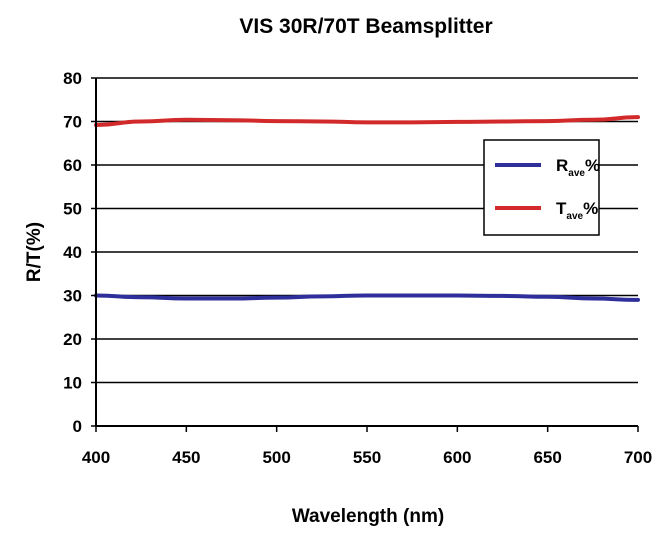  What do you see at coordinates (547, 457) in the screenshot?
I see `x-tick-label: 650` at bounding box center [547, 457].